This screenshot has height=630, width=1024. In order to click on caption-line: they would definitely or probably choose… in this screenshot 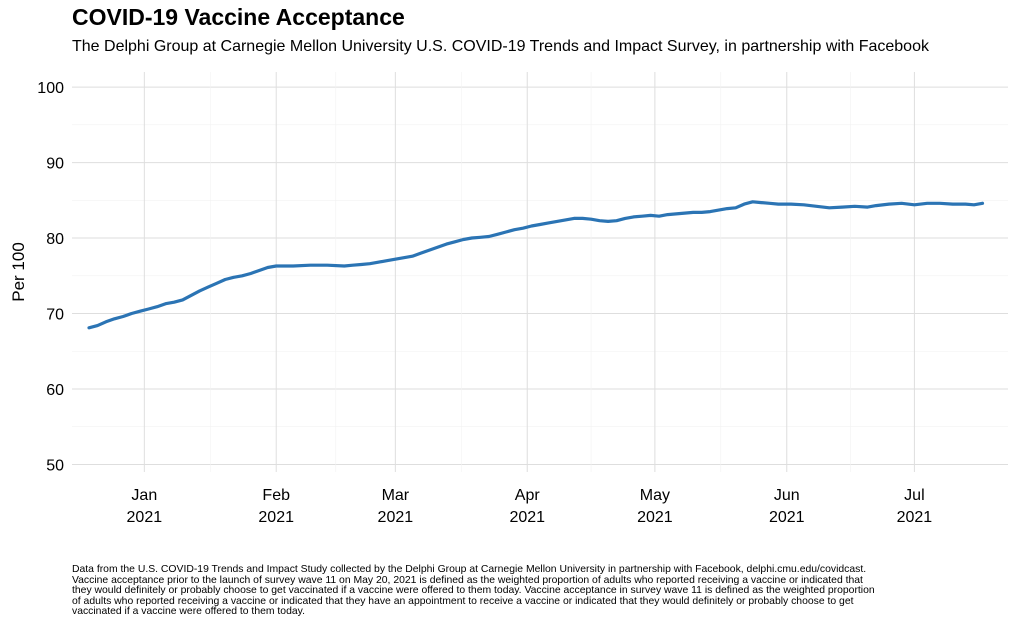, I will do `click(473, 591)`.